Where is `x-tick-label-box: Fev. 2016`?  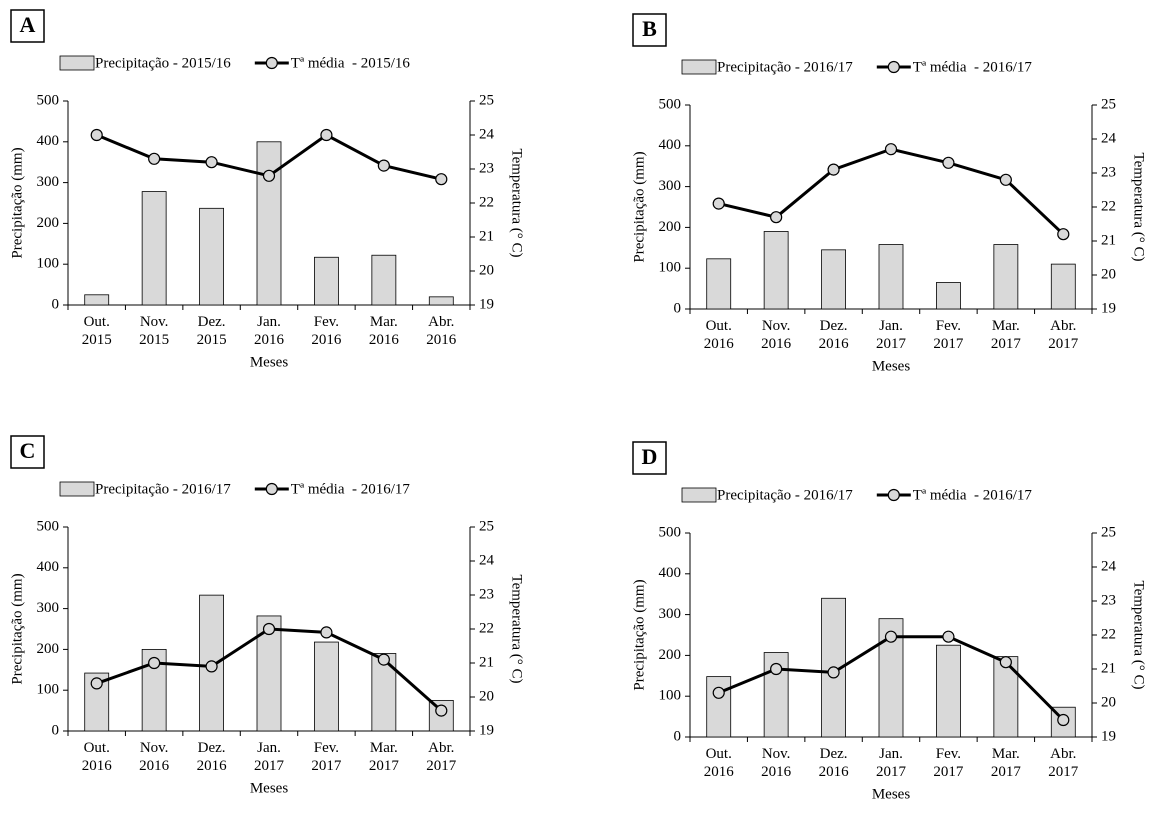
x-tick-label-box: Fev. 2016 is located at coordinates (326, 331).